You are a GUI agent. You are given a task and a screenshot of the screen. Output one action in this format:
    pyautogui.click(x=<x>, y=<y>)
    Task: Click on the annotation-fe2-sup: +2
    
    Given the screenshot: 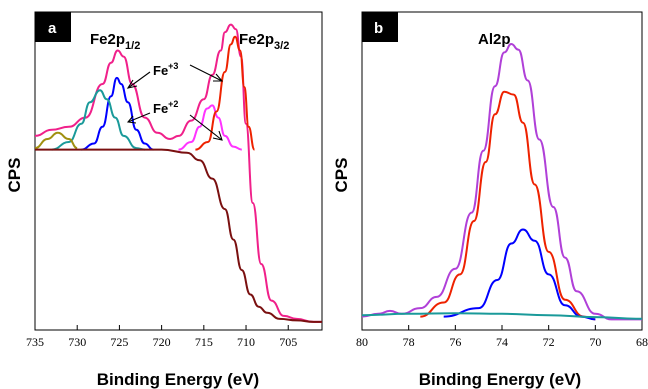 What is the action you would take?
    pyautogui.click(x=173, y=104)
    